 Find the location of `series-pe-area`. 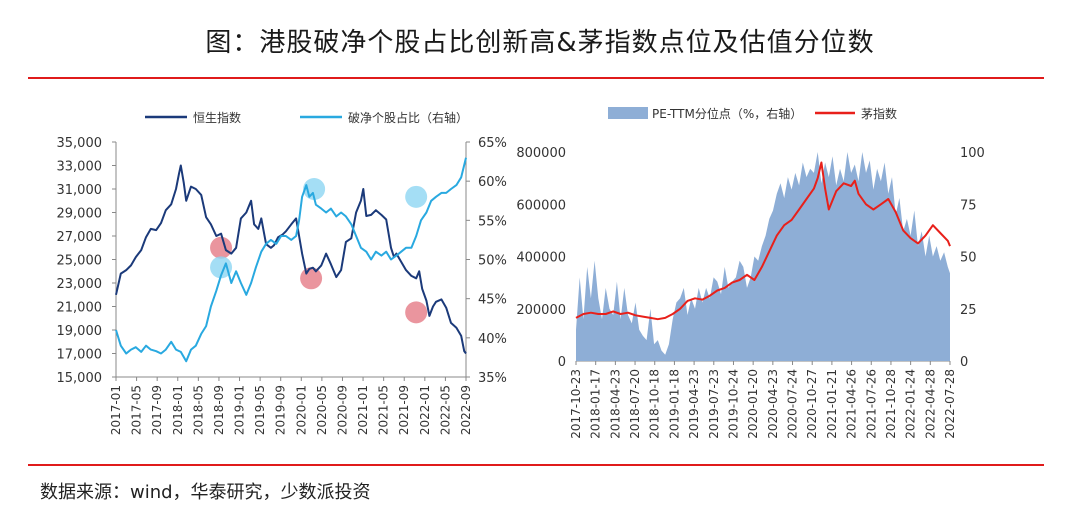

series-pe-area is located at coordinates (763, 256).